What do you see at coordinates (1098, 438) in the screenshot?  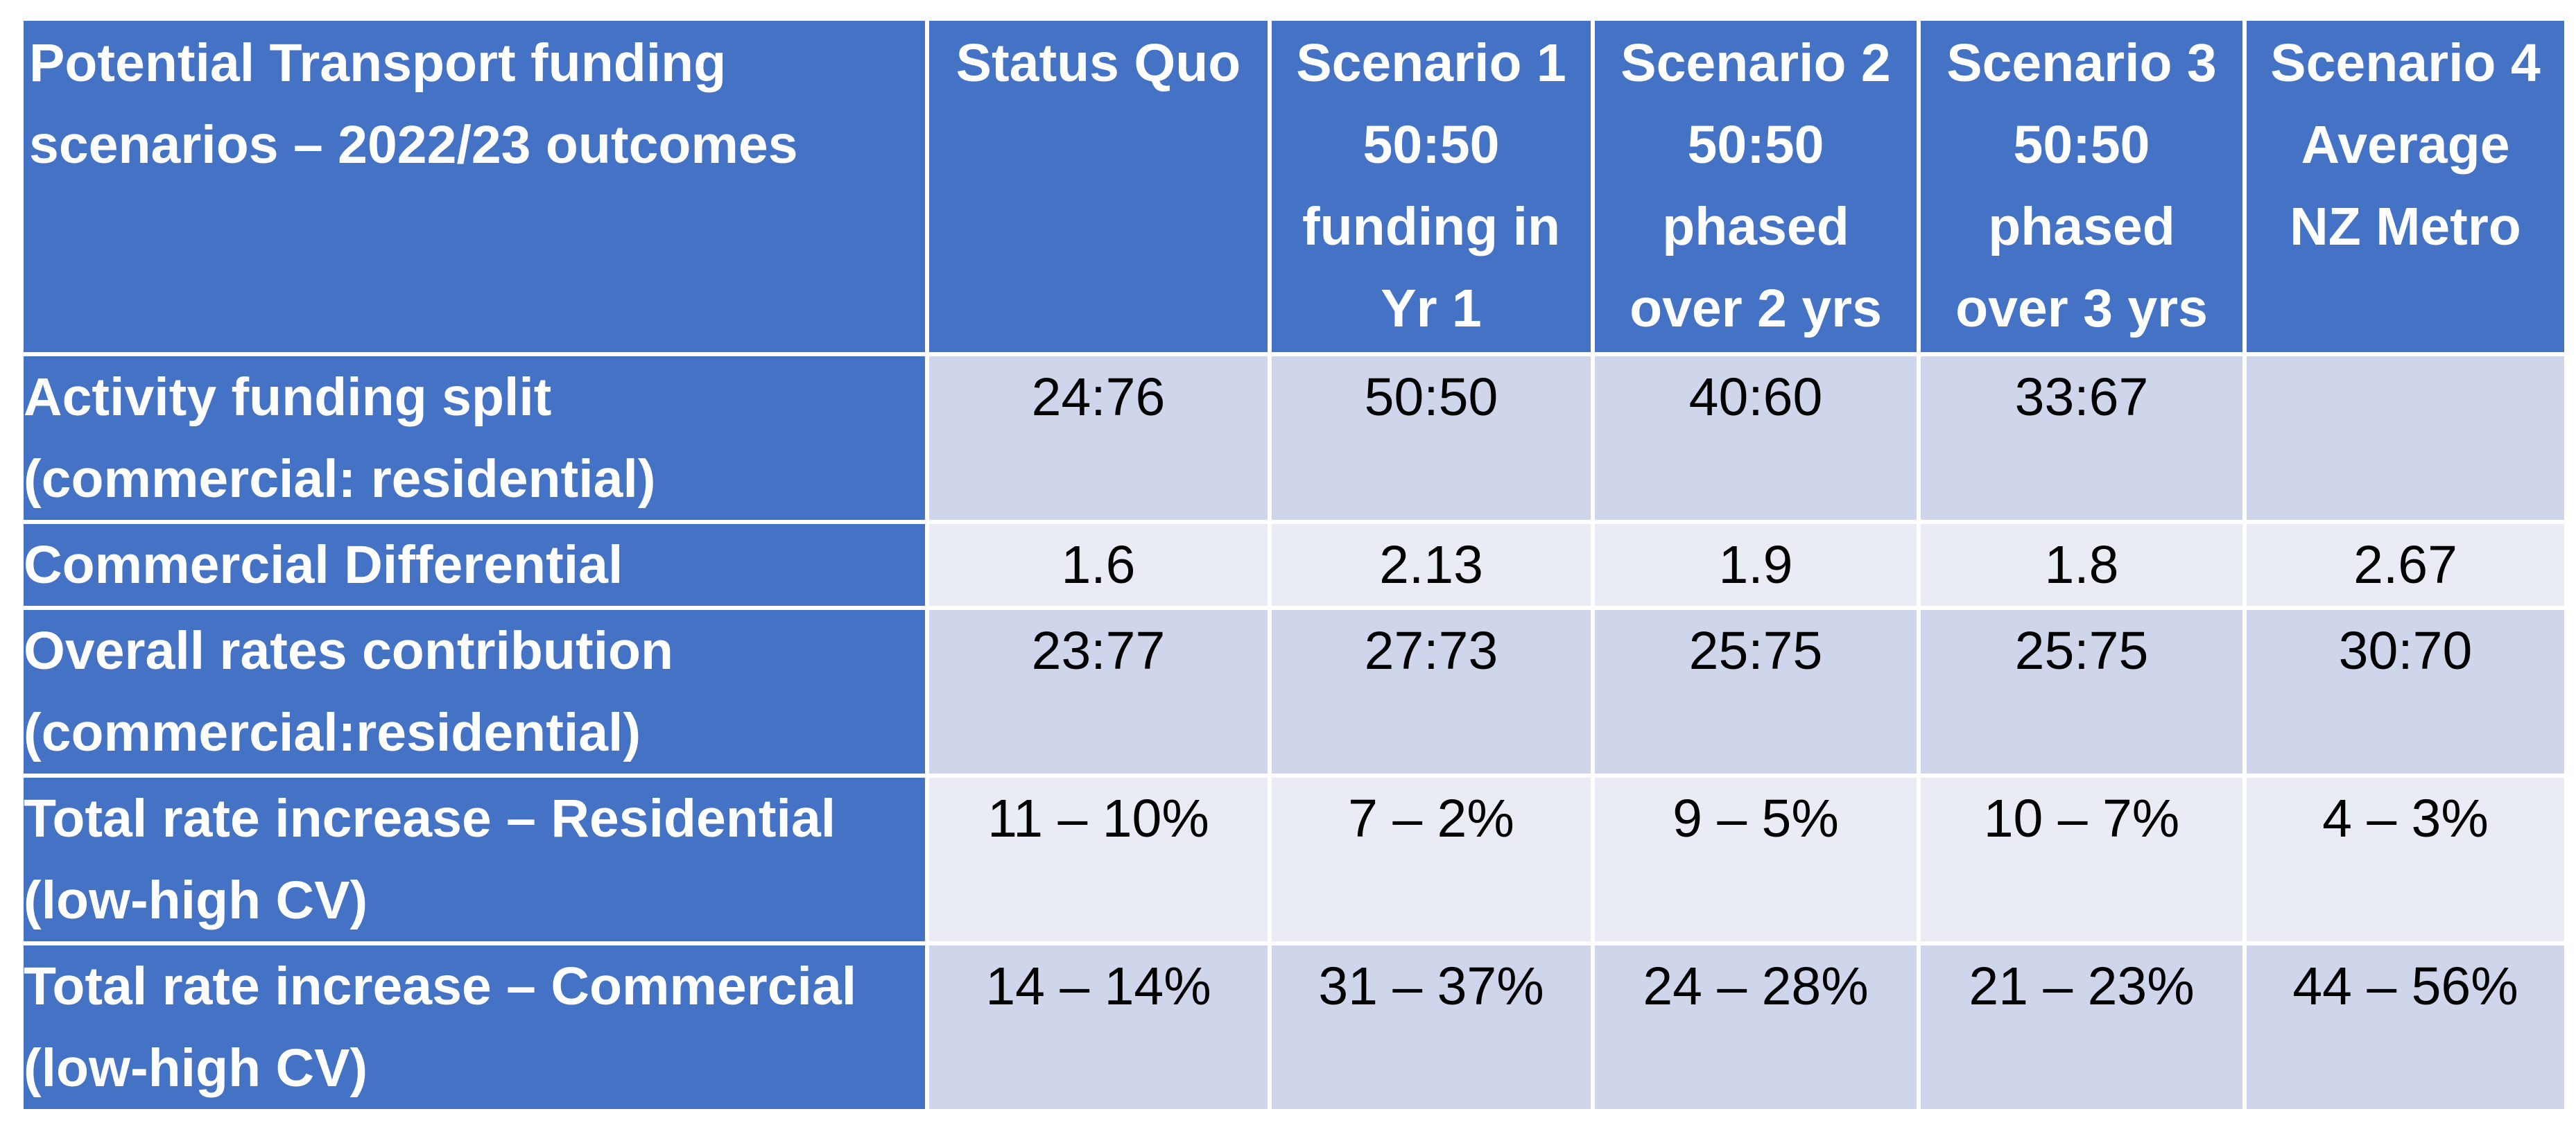 I see `cell-status-quo: 24:76` at bounding box center [1098, 438].